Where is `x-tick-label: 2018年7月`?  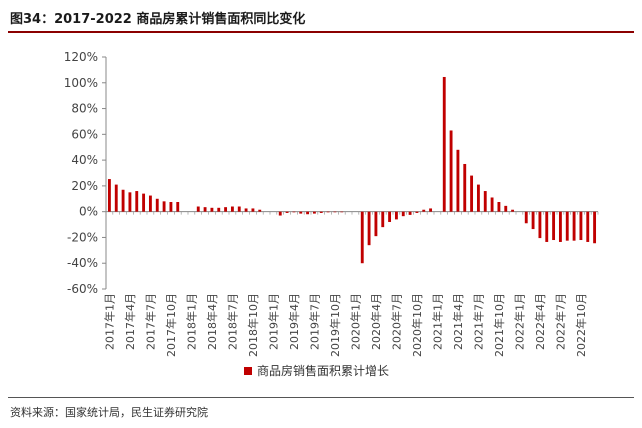
x-tick-label: 2018年7月 is located at coordinates (232, 321).